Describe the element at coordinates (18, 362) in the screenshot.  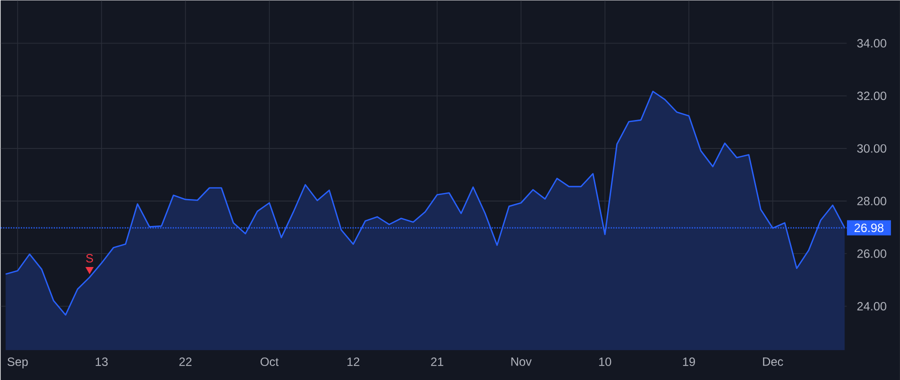
I see `x-tick-label: Sep` at that location.